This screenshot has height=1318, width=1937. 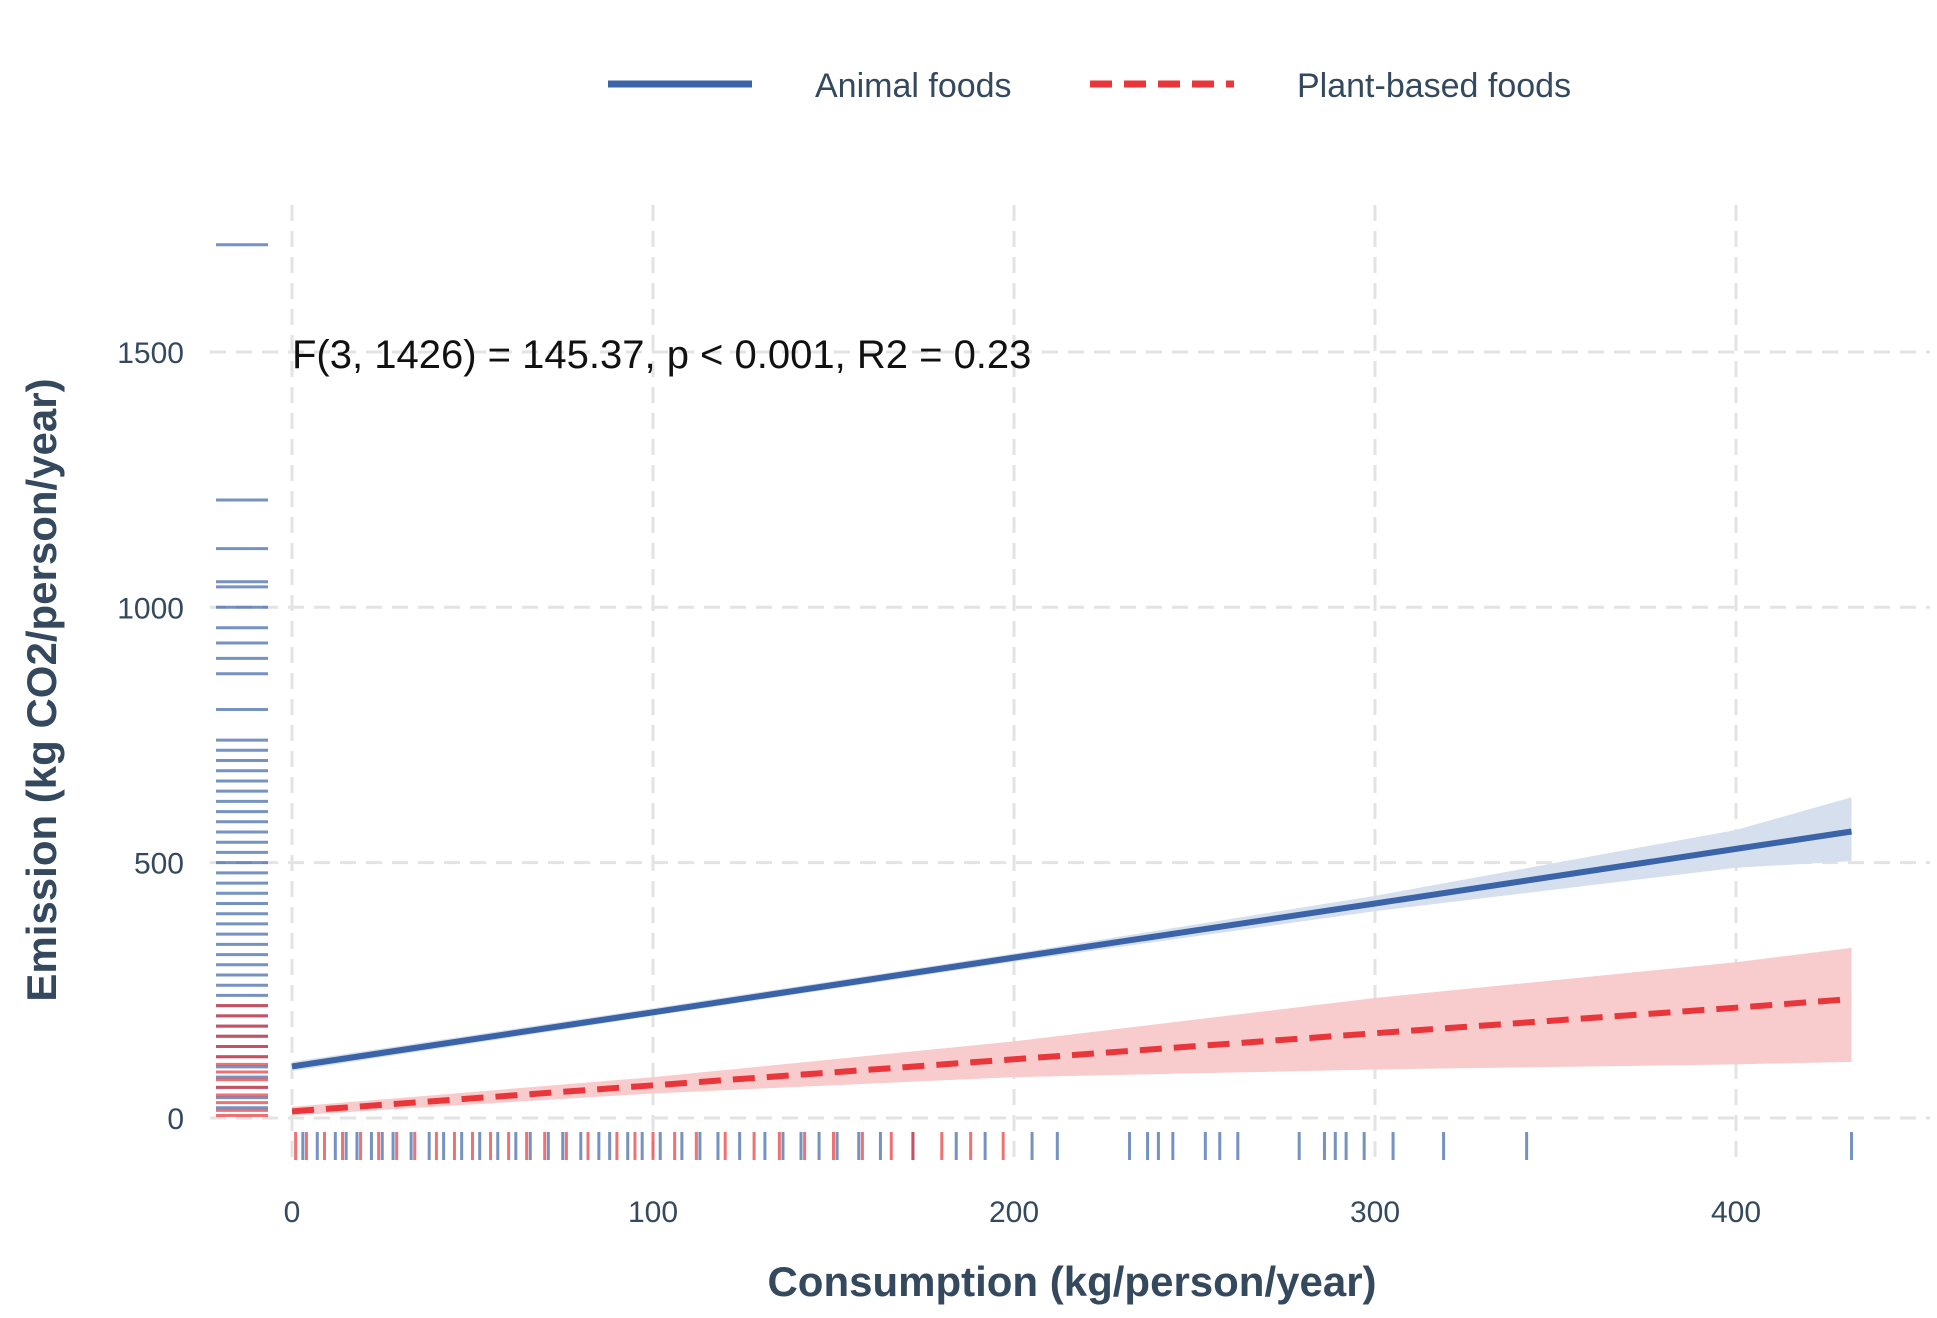 I want to click on y-axis-ticks: 0 500 1000 1500, so click(x=150, y=736).